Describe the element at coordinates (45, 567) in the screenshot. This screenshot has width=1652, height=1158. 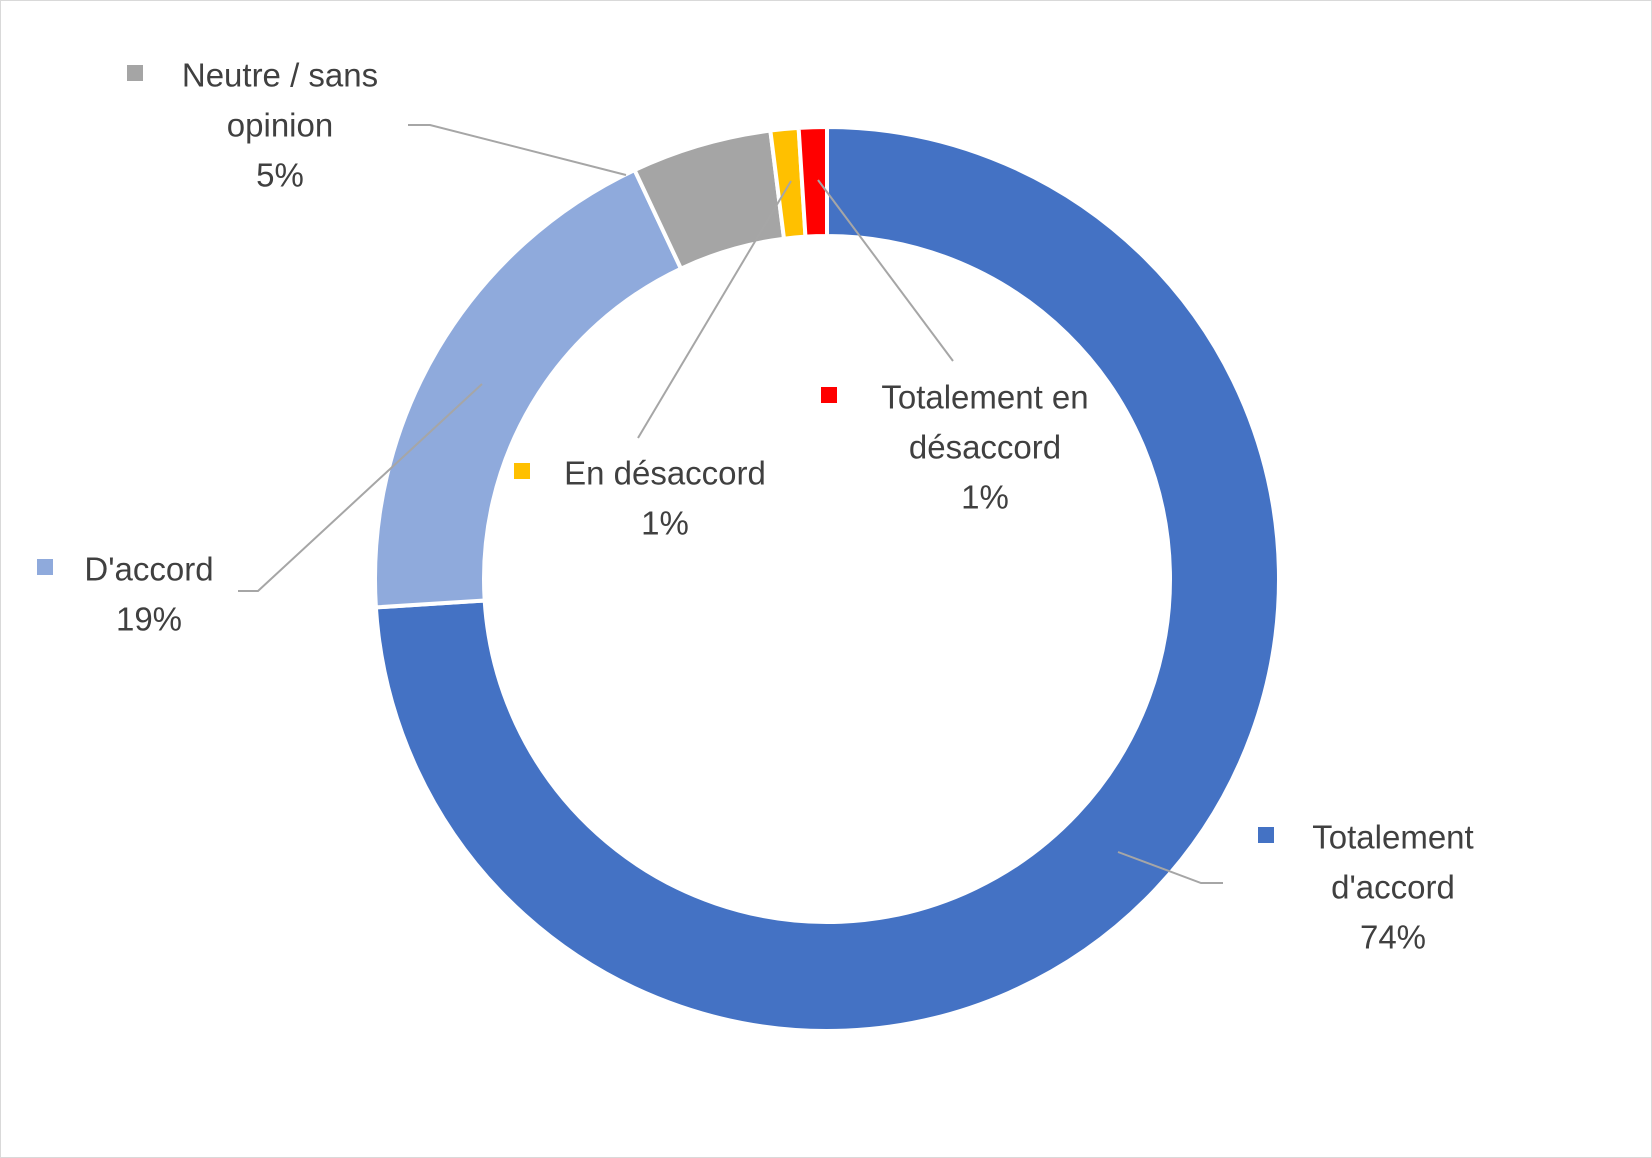
I see `legend-key-d-accord` at that location.